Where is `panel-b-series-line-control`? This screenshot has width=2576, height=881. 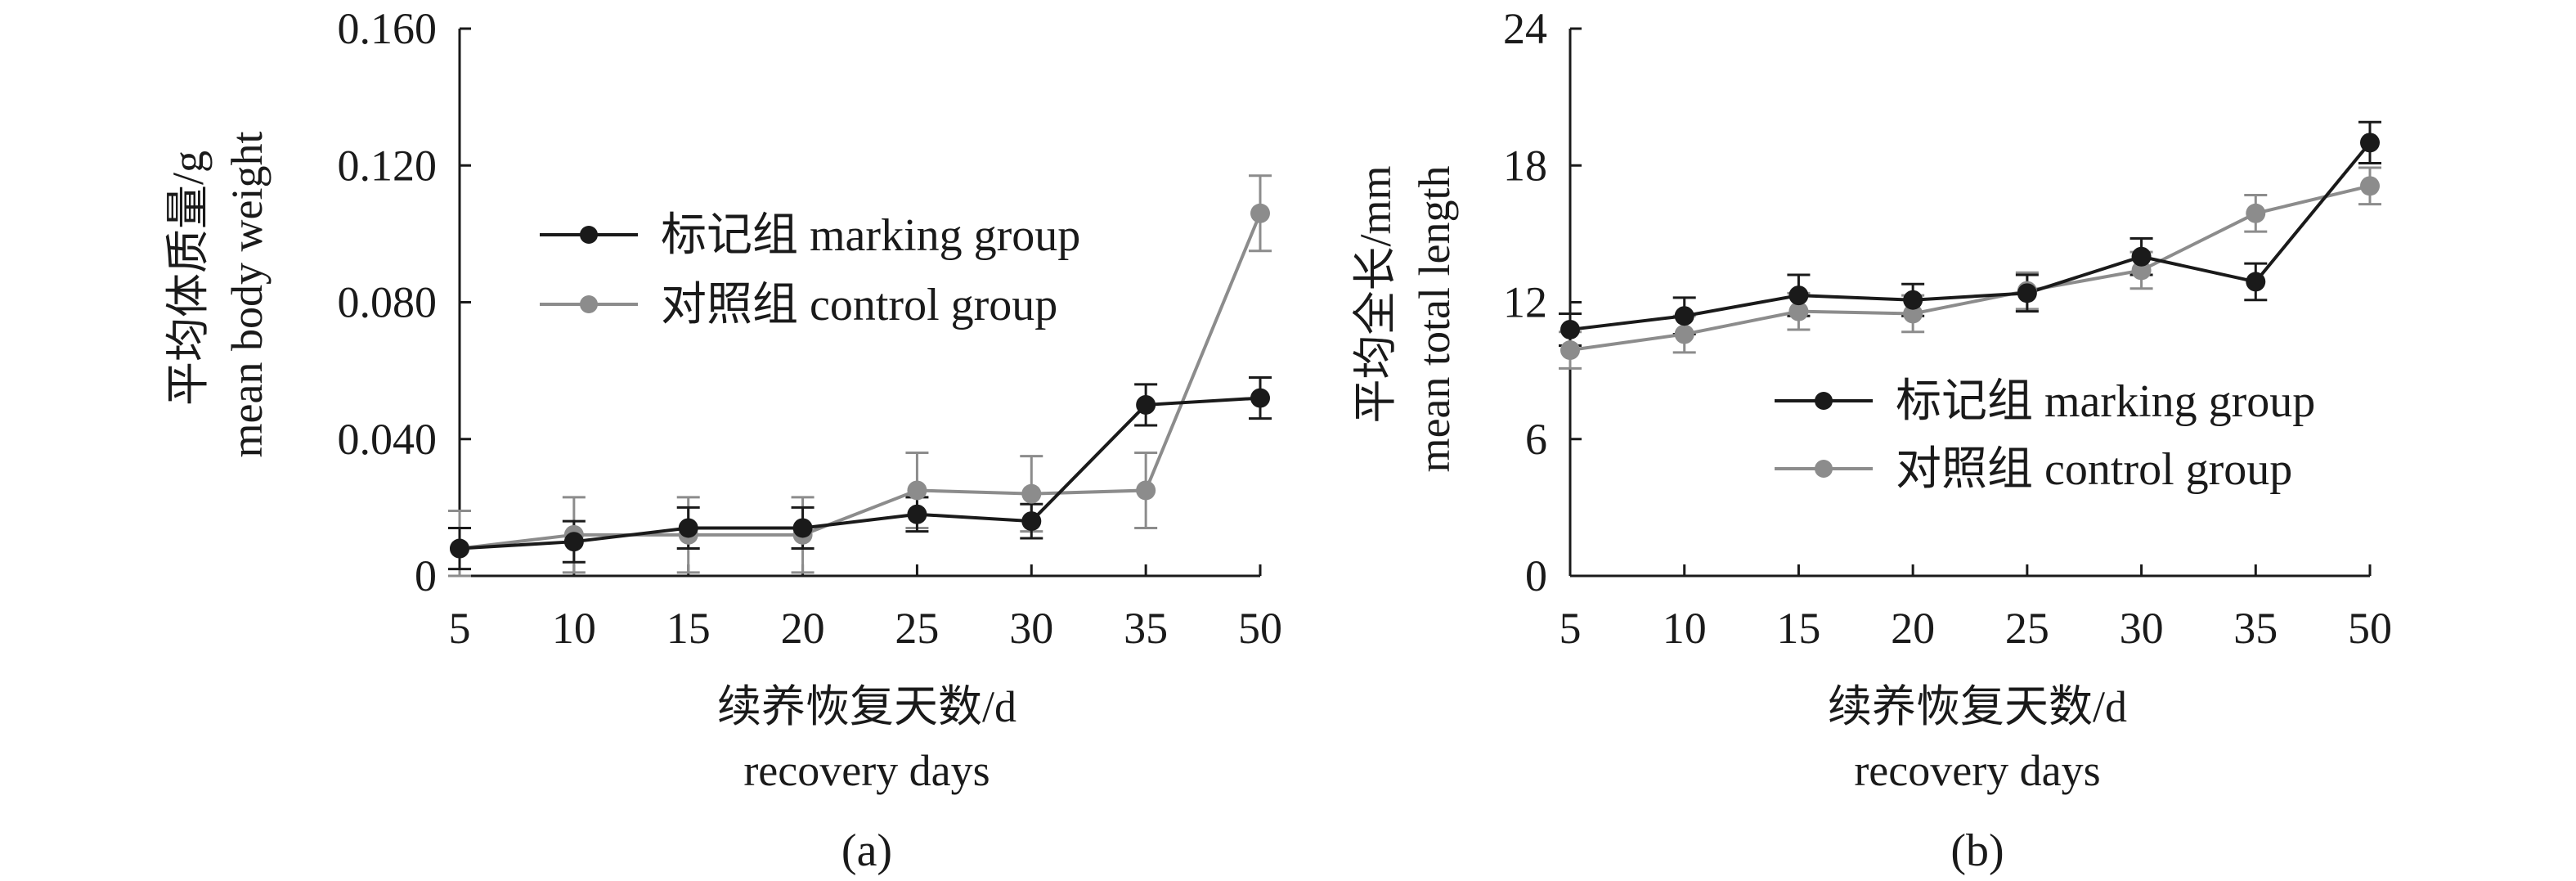
panel-b-series-line-control is located at coordinates (1970, 268).